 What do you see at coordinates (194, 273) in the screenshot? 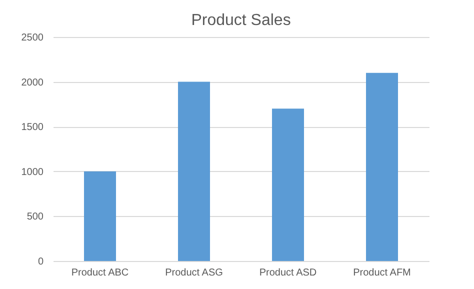
I see `x-tick-label: Product ASG` at bounding box center [194, 273].